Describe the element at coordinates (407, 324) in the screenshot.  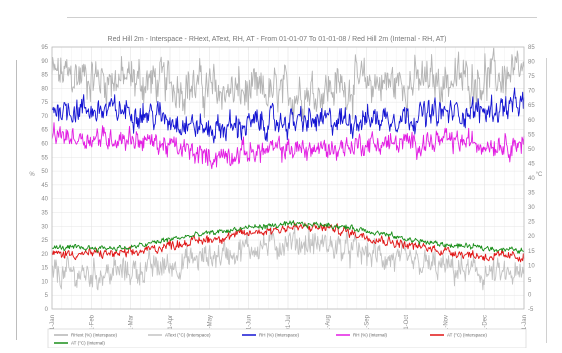
I see `x-tick: 01-Oct` at that location.